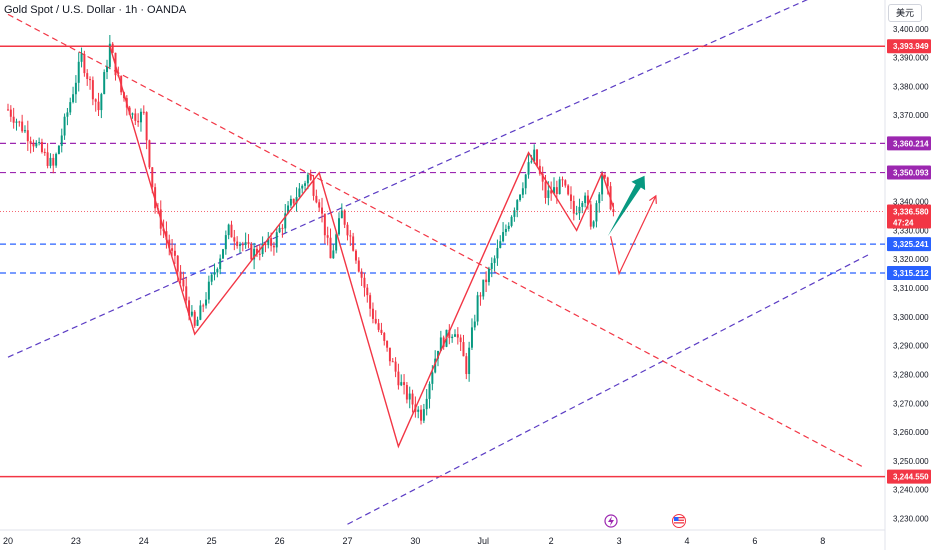  I want to click on price-level-label: 3,325.241, so click(911, 244).